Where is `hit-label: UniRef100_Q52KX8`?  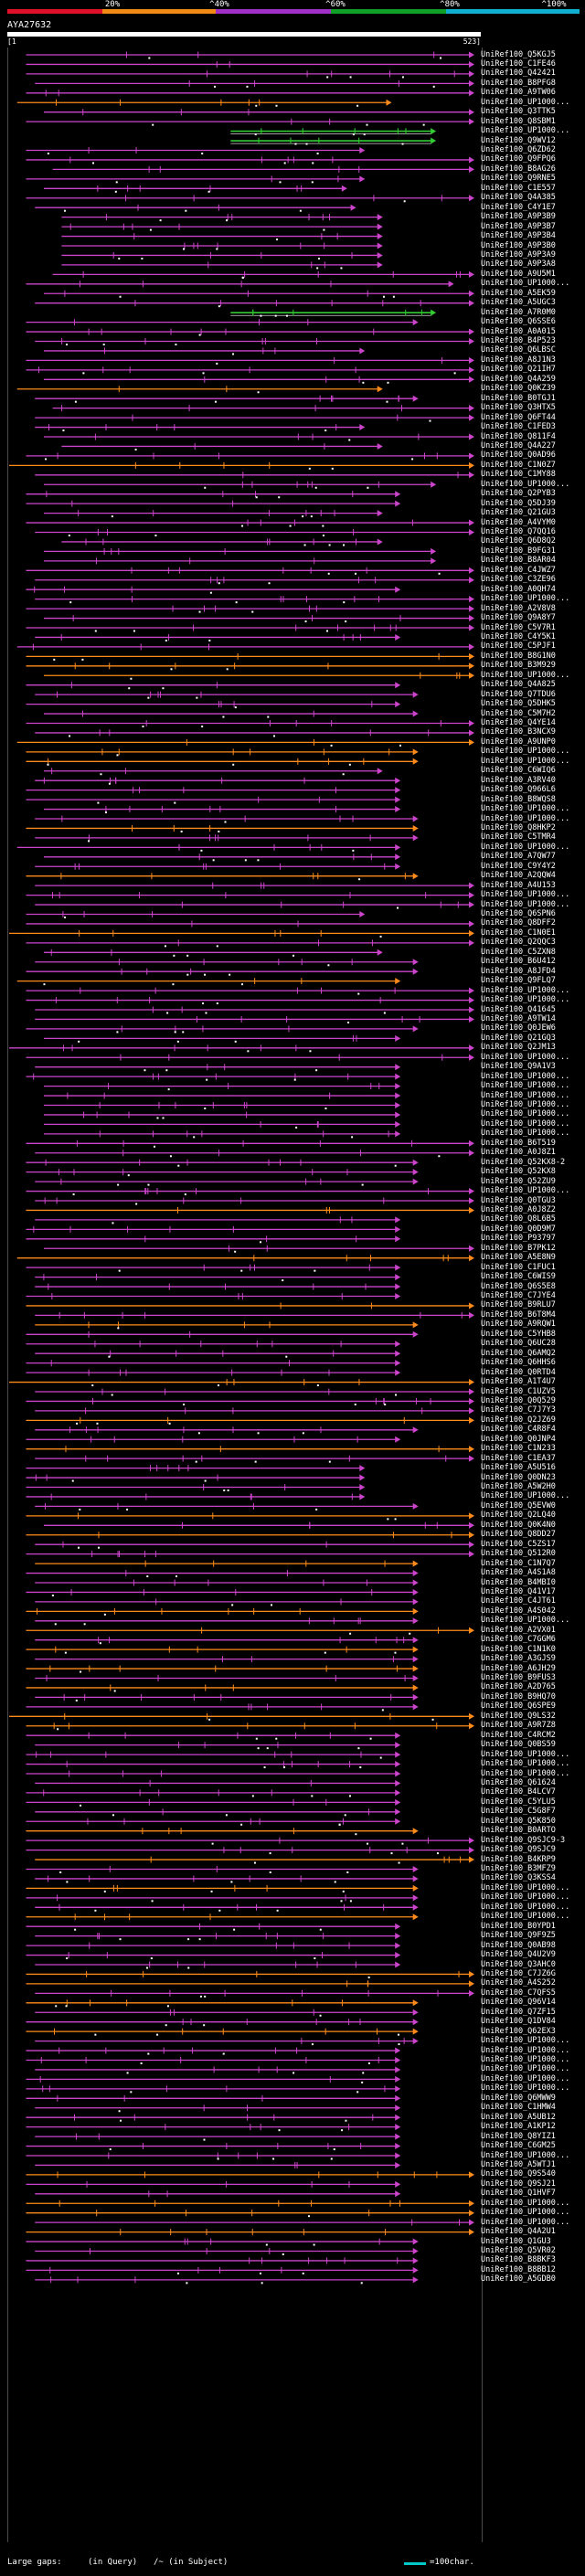
hit-label: UniRef100_Q52KX8 is located at coordinates (518, 1172).